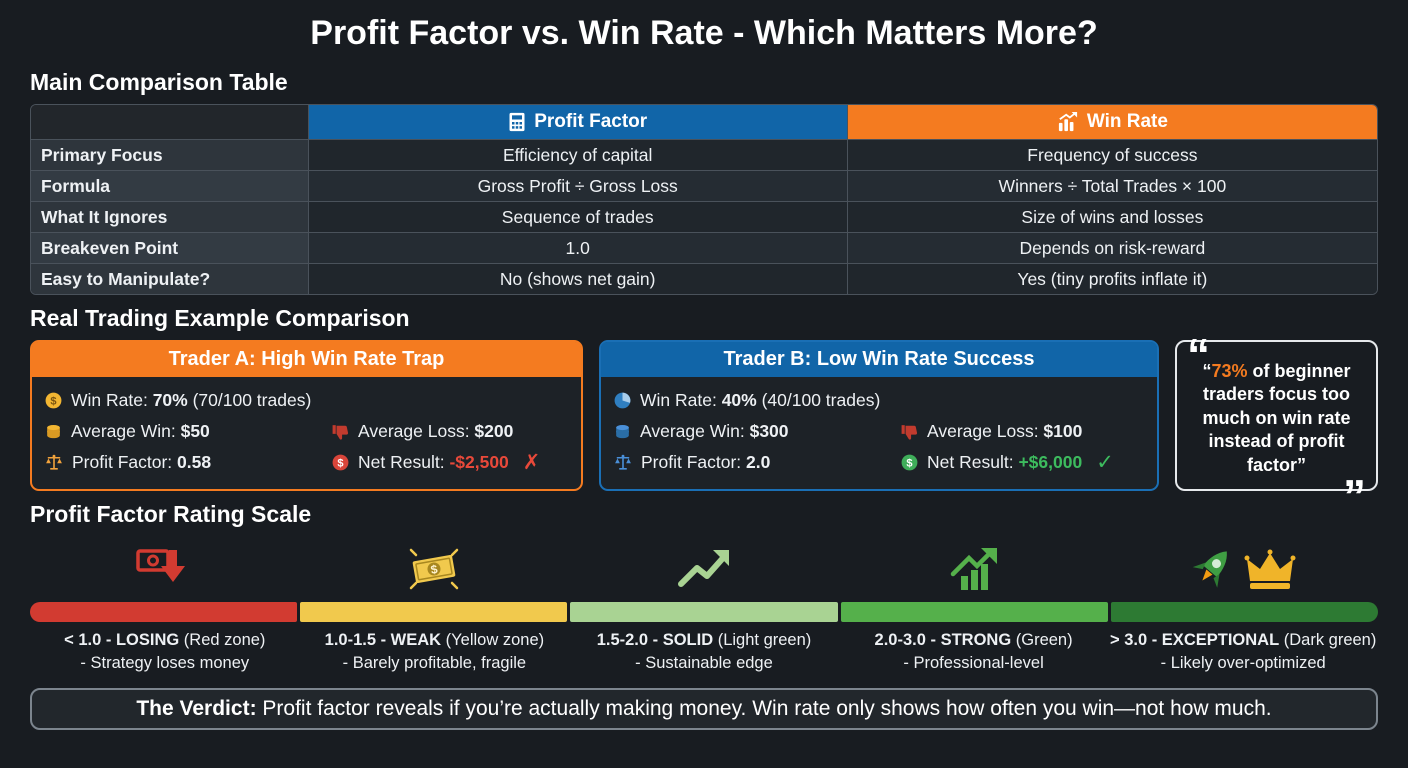 Image resolution: width=1408 pixels, height=768 pixels. I want to click on net-result-stat: $ Net Result: +$6,000 ✓, so click(1022, 462).